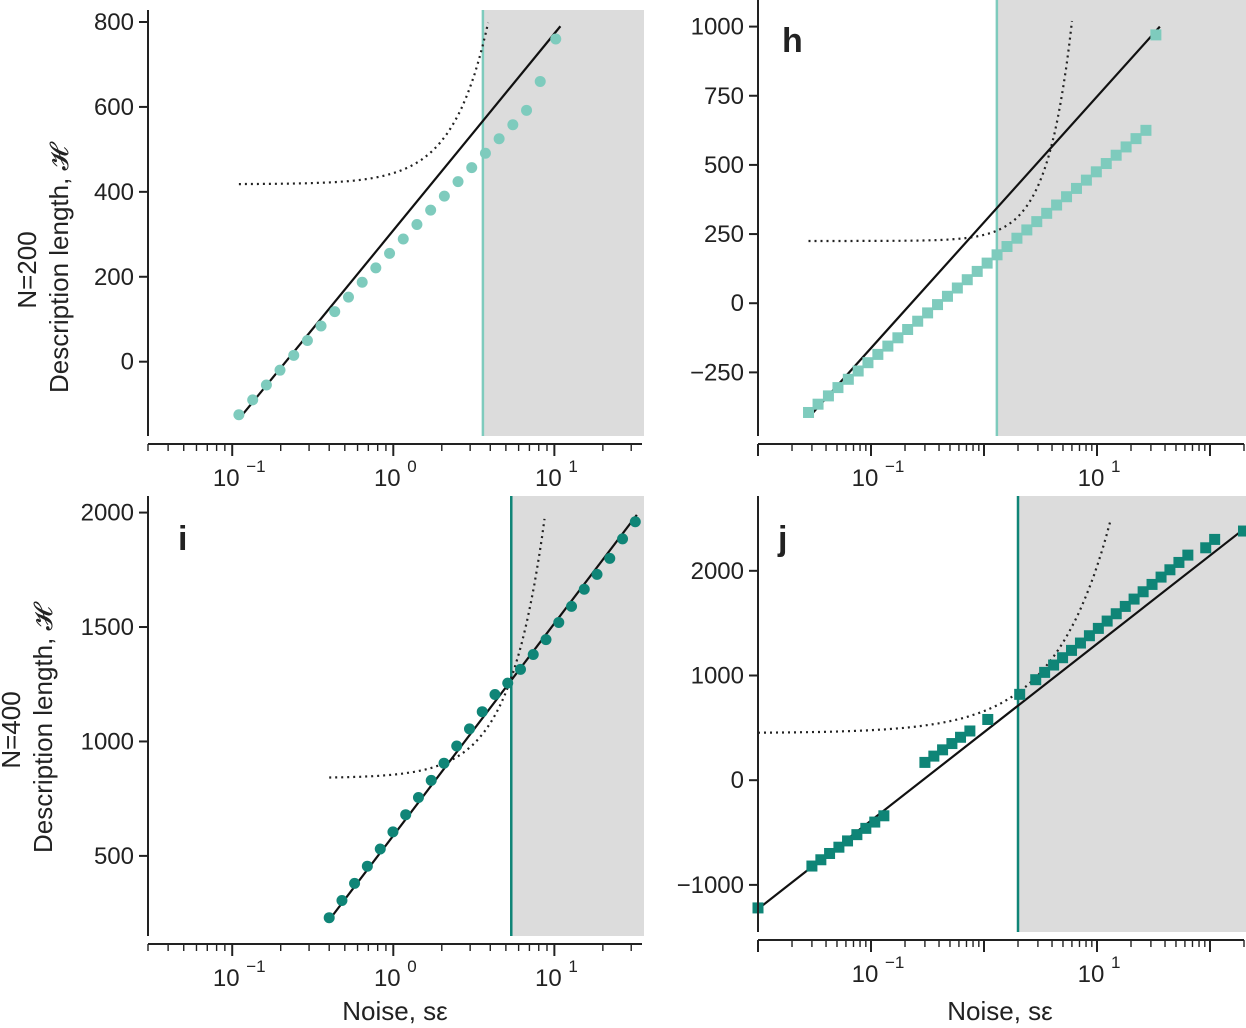 This screenshot has height=1028, width=1246. I want to click on panel-letter: j, so click(782, 539).